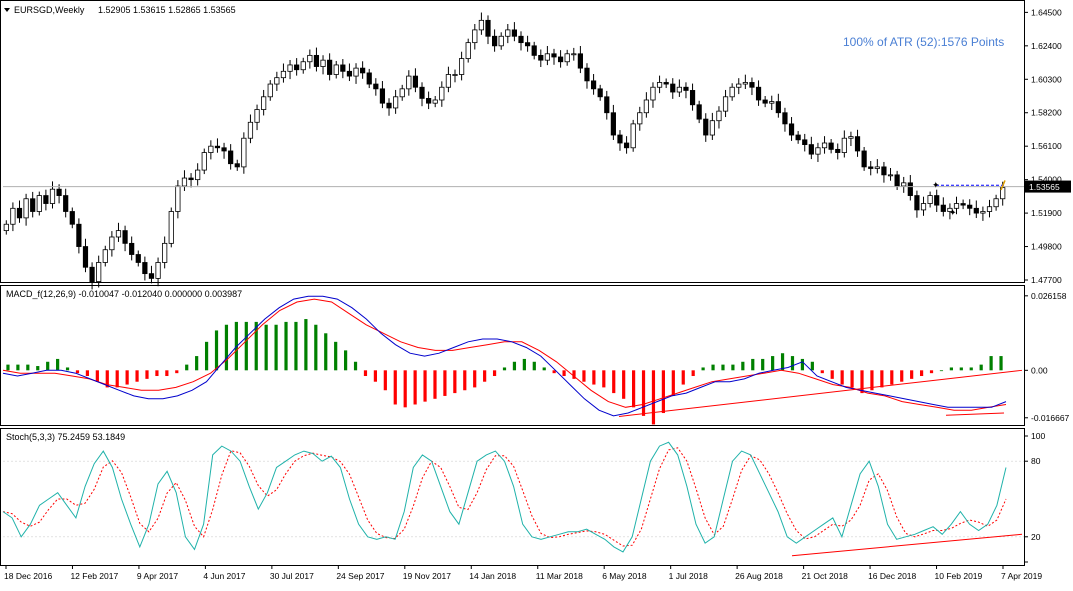  I want to click on macd-tick-label: 0.026158, so click(1049, 296).